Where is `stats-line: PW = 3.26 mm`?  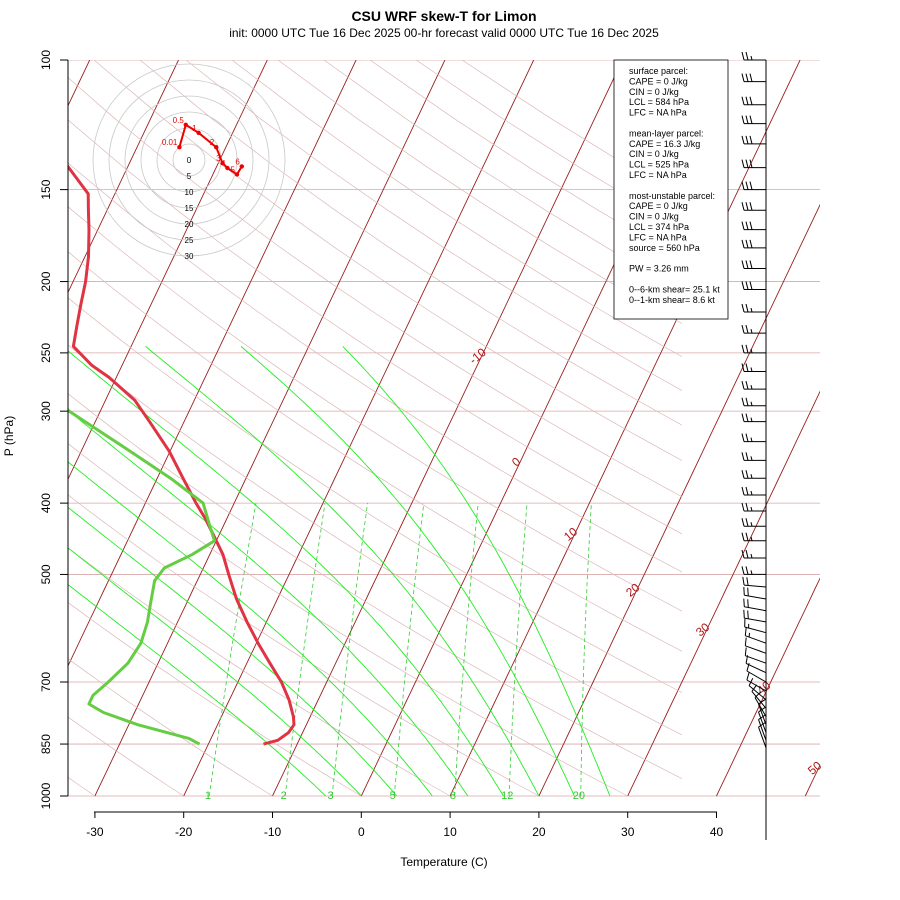
stats-line: PW = 3.26 mm is located at coordinates (659, 269).